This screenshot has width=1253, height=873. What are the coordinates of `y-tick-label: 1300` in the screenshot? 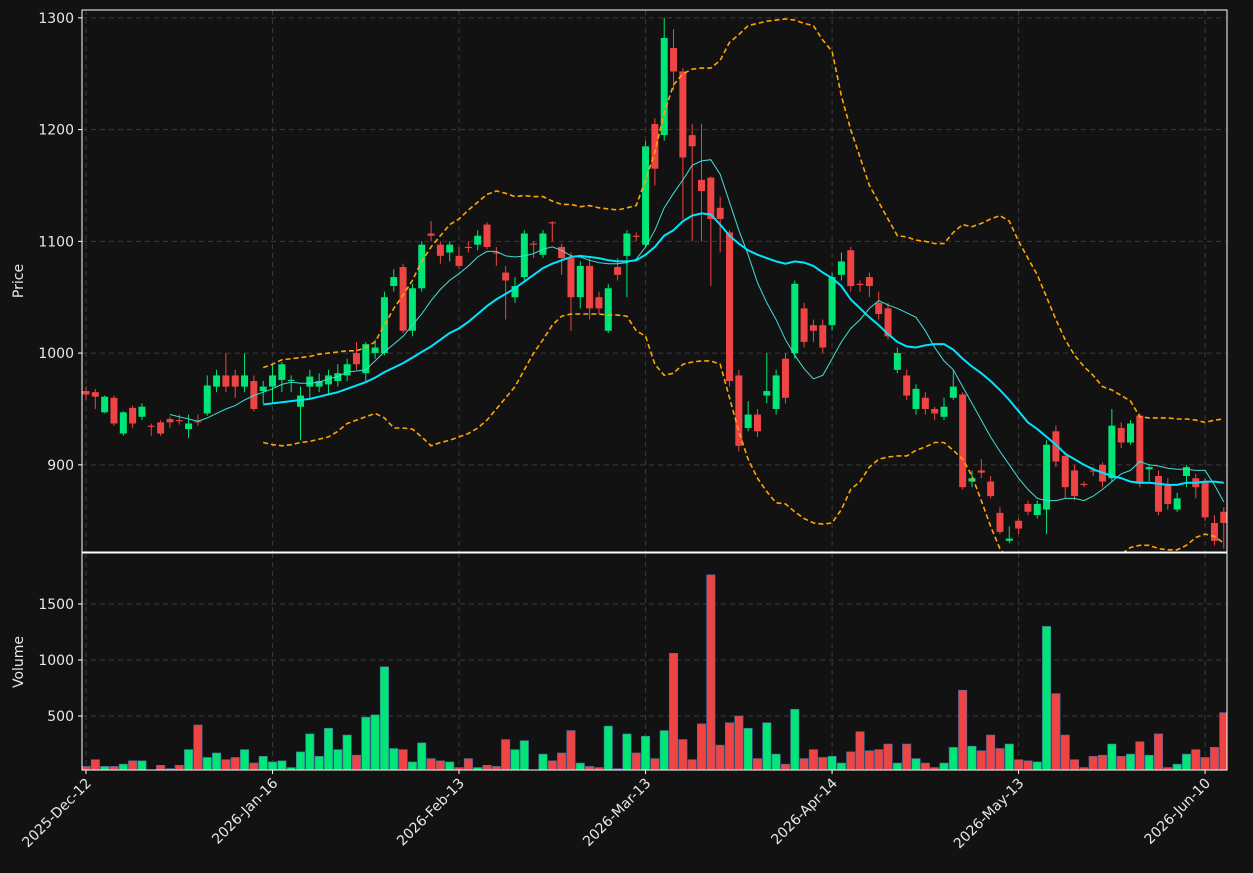 It's located at (56, 19).